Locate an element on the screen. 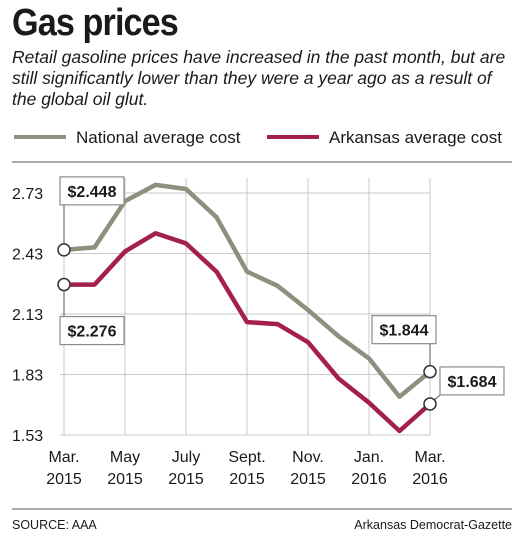 This screenshot has height=547, width=528. x-tick-label: Nov. is located at coordinates (308, 457).